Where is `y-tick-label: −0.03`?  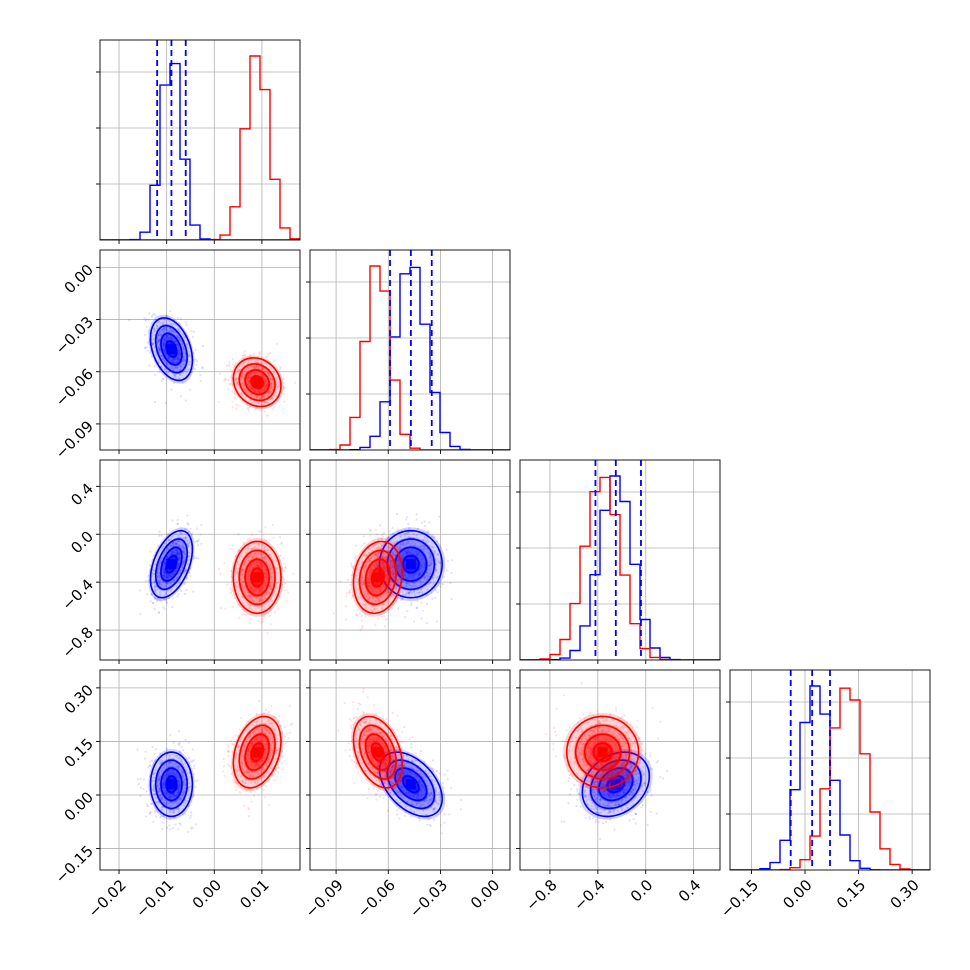
y-tick-label: −0.03 is located at coordinates (74, 335).